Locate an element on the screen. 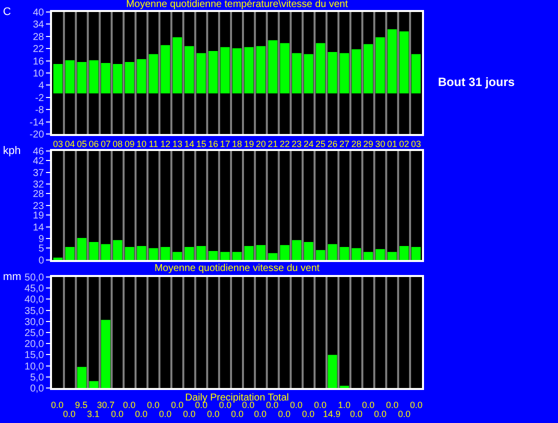  x-tick-label: 14 is located at coordinates (189, 143).